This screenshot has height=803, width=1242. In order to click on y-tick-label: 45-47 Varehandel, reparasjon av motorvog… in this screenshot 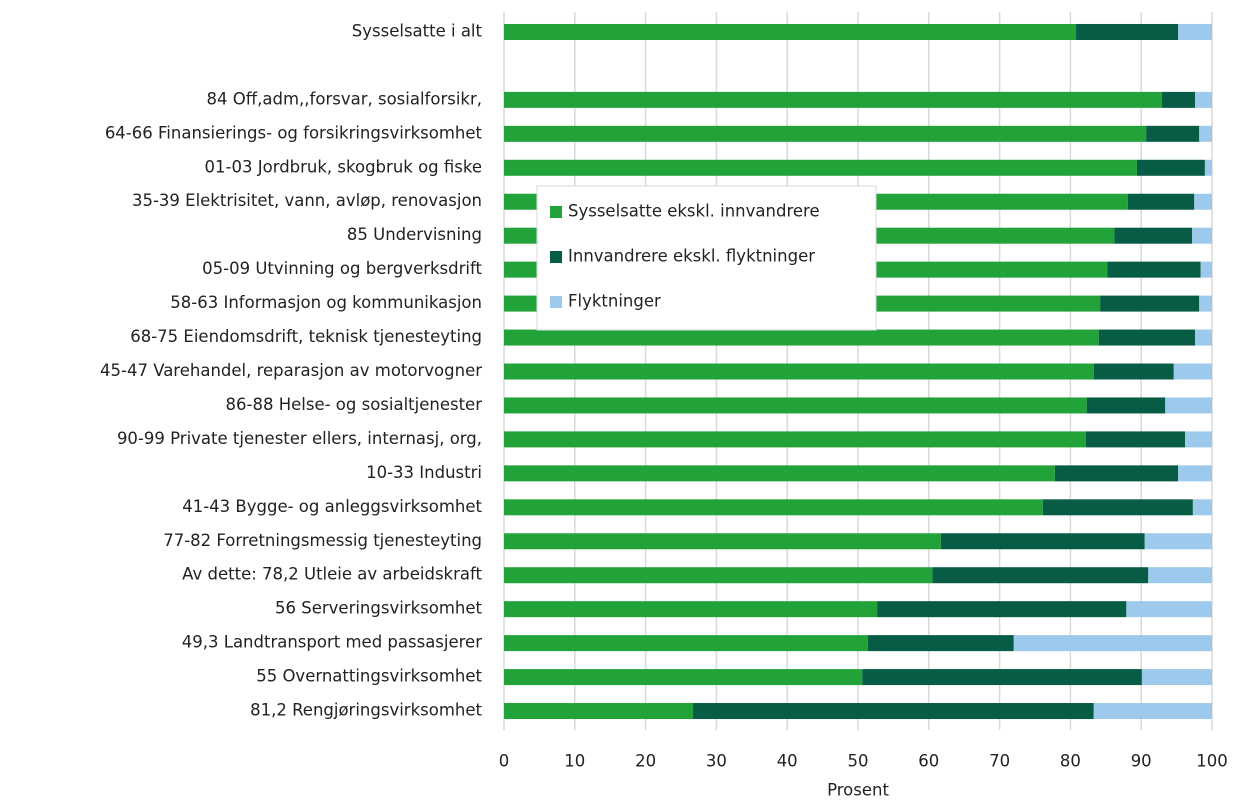, I will do `click(291, 370)`.